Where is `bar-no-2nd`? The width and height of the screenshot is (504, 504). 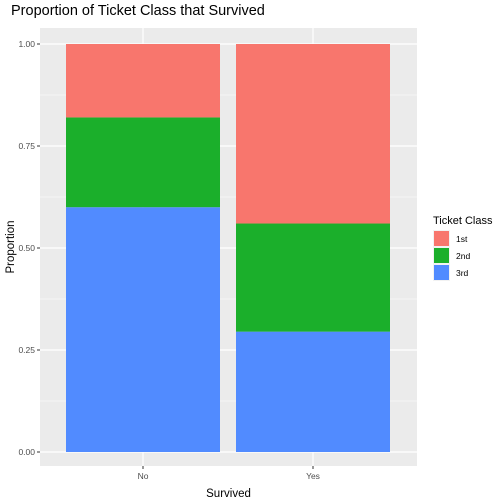
bar-no-2nd is located at coordinates (143, 162).